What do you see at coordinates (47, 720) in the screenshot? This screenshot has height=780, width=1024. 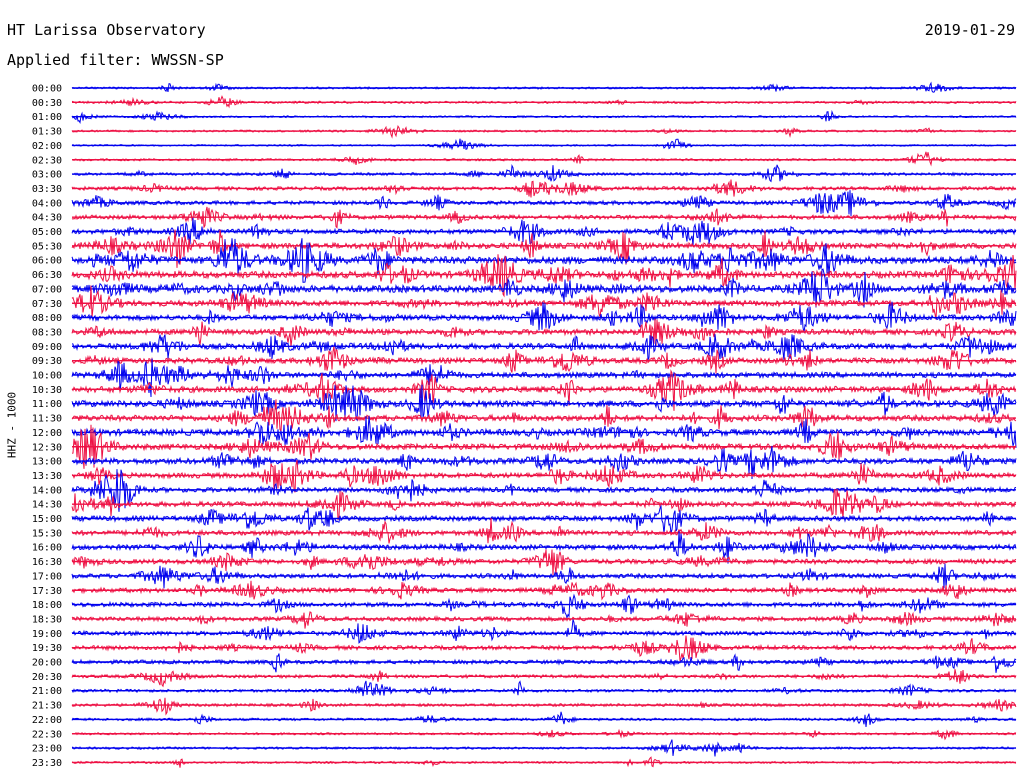 I see `time-tick-label: 22:00` at bounding box center [47, 720].